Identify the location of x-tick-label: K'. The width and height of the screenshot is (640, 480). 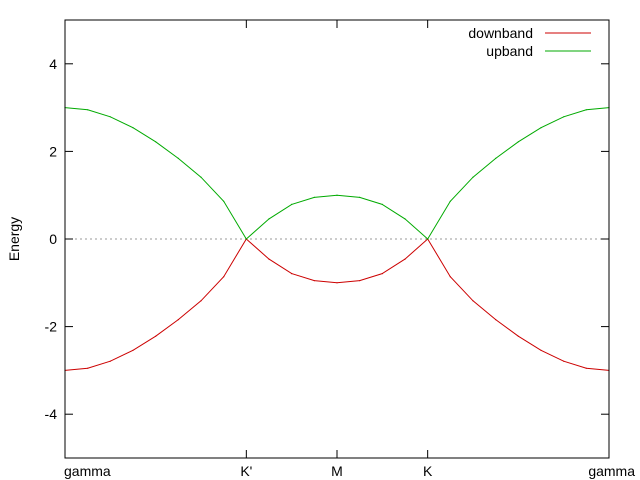
(246, 471).